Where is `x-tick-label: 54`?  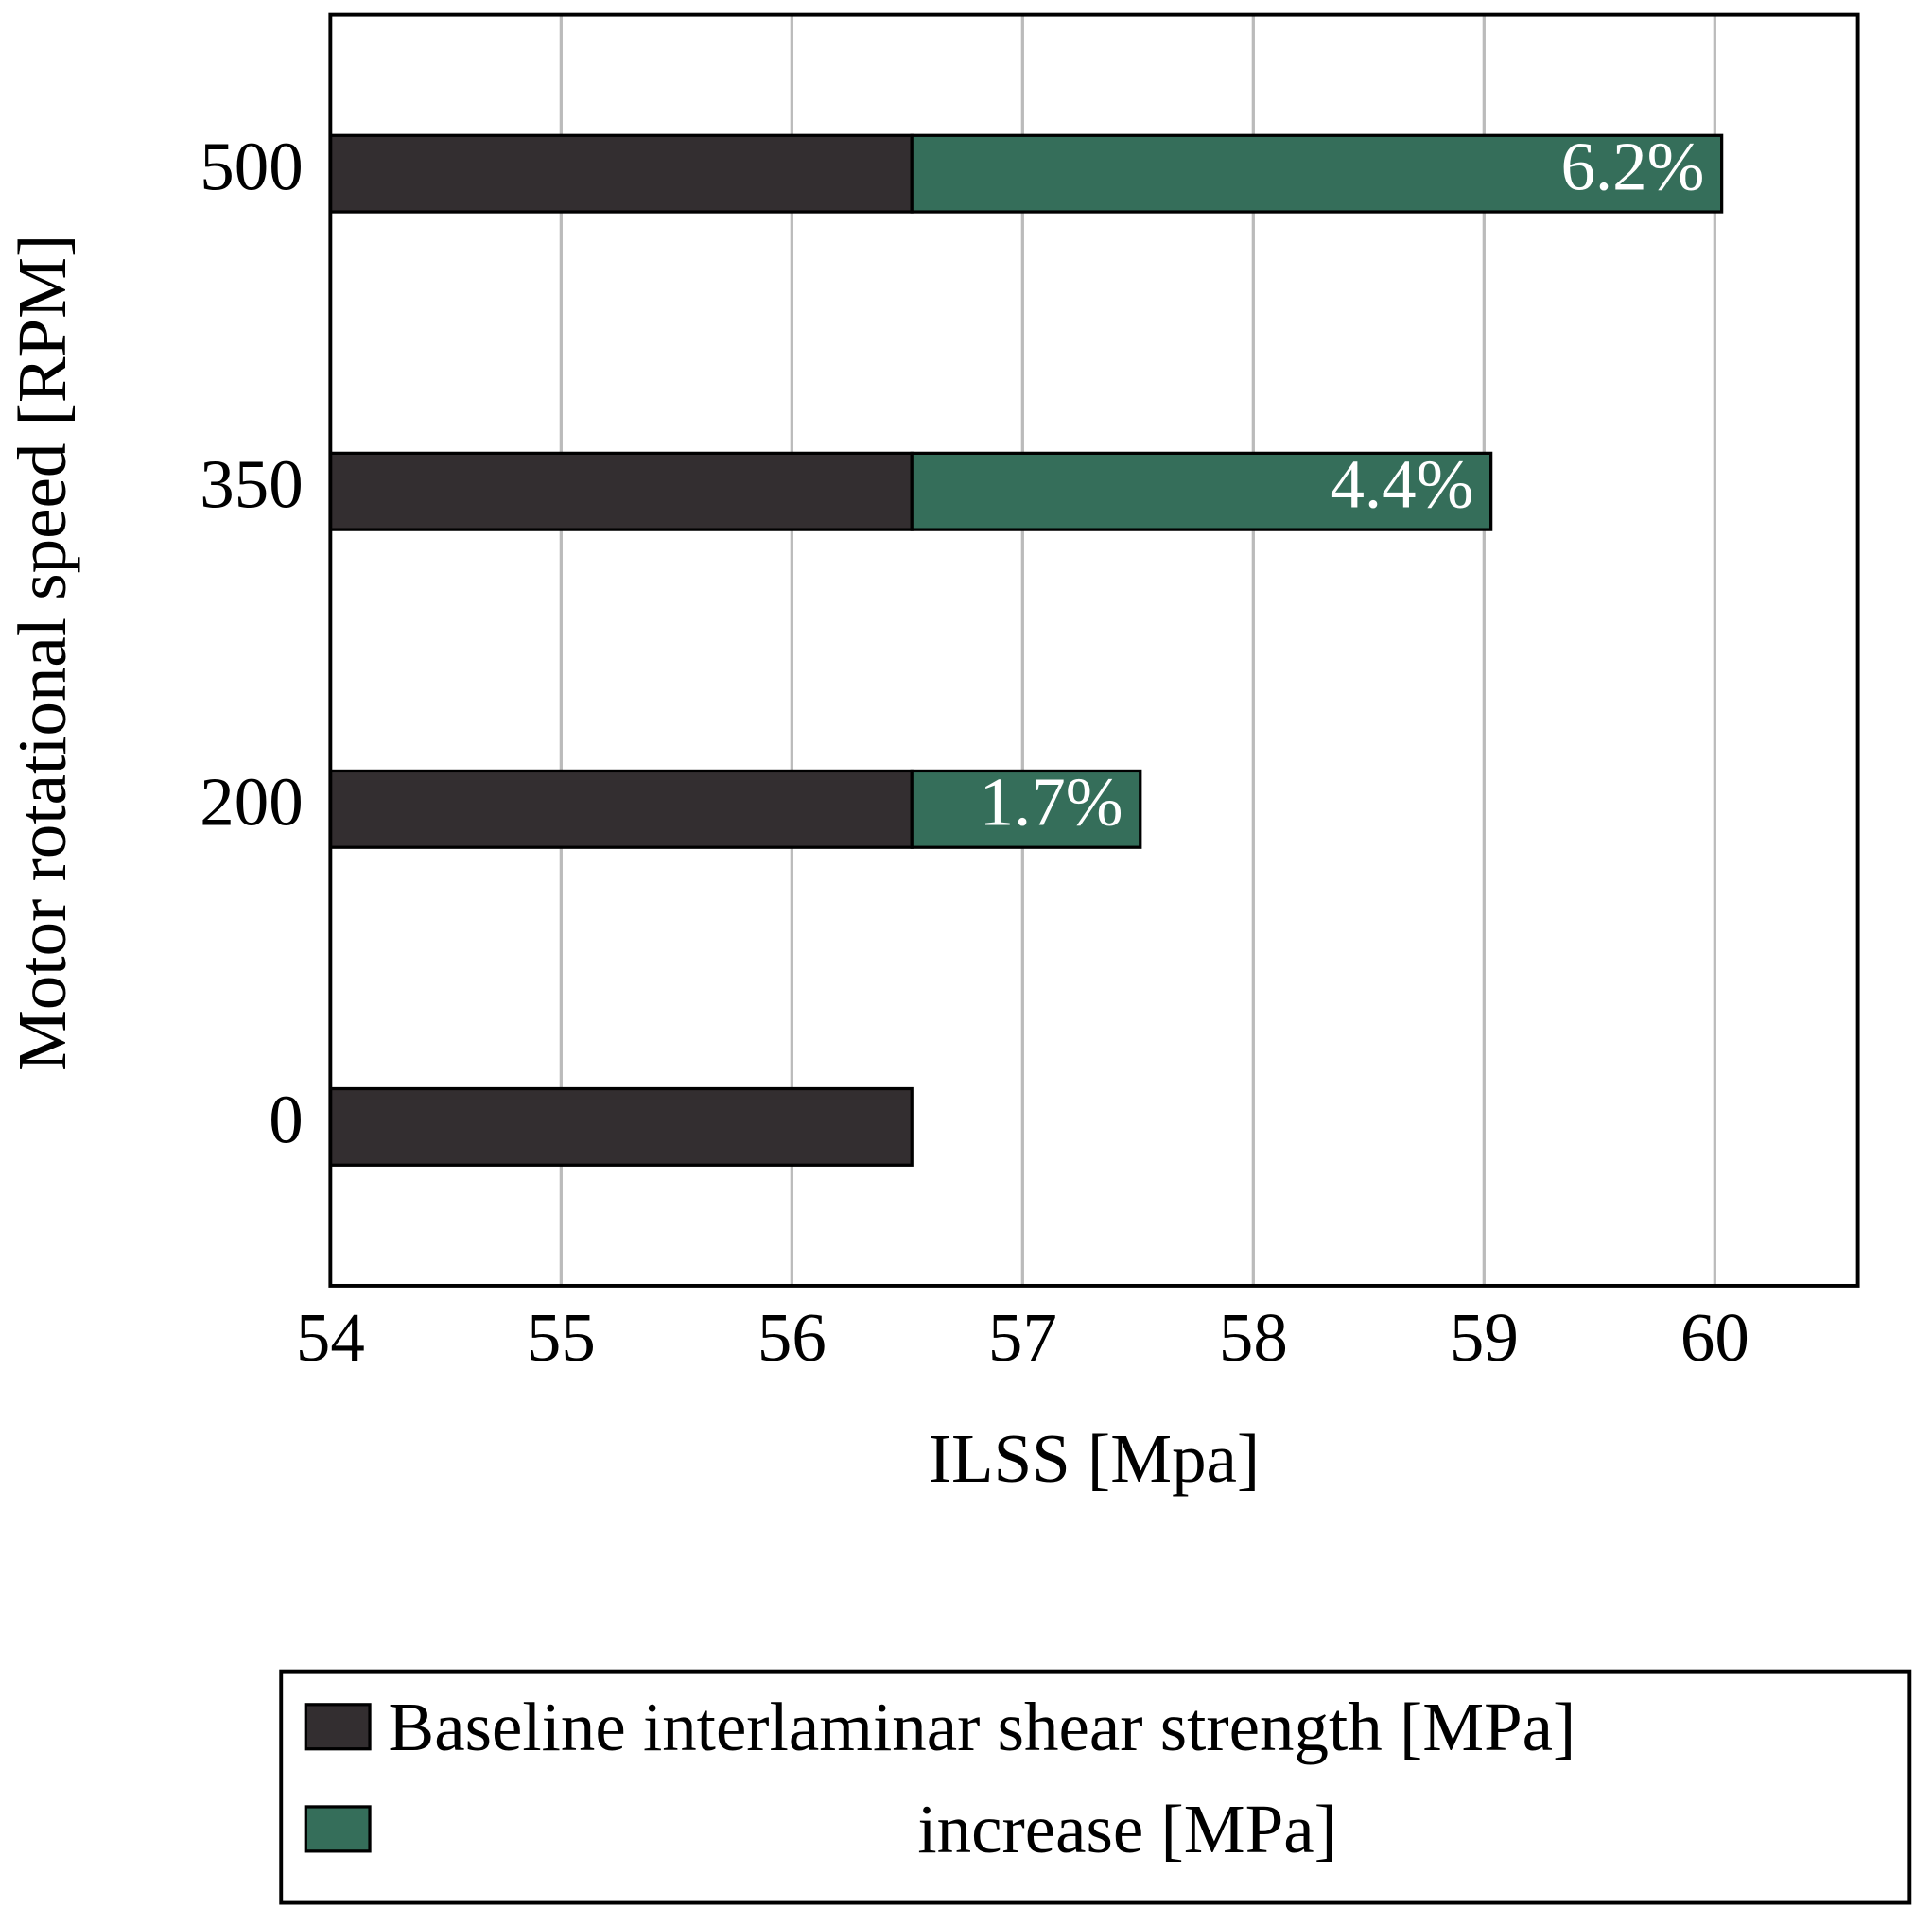 x-tick-label: 54 is located at coordinates (330, 1338).